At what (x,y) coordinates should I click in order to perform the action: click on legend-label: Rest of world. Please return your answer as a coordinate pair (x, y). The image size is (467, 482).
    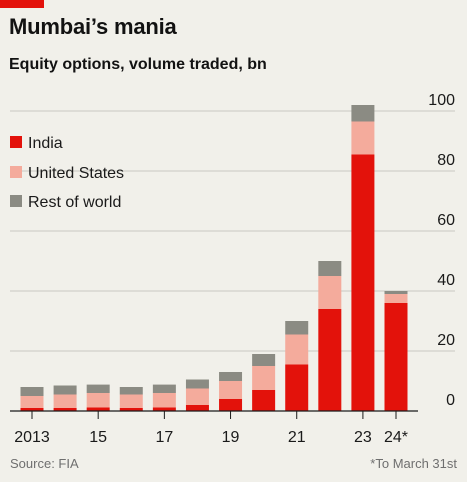
    Looking at the image, I should click on (74, 202).